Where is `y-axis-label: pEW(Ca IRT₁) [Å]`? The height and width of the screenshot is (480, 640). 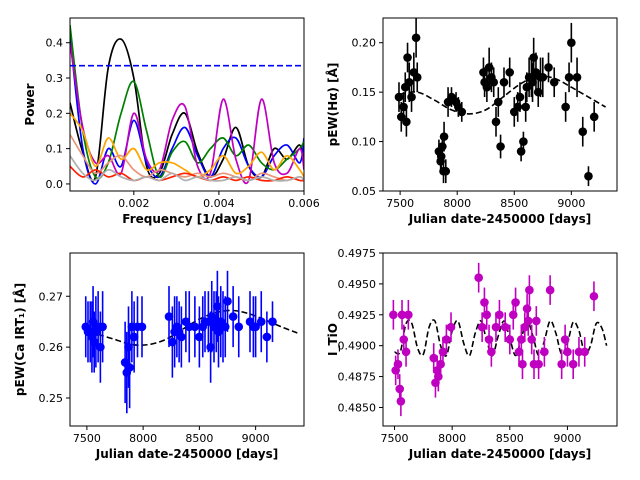
y-axis-label: pEW(Ca IRT₁) [Å] is located at coordinates (19, 339).